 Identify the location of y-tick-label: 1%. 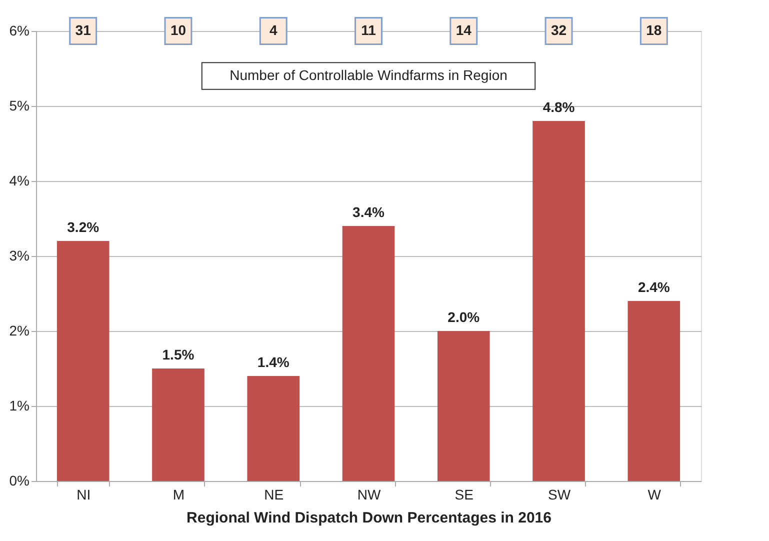
(19, 406).